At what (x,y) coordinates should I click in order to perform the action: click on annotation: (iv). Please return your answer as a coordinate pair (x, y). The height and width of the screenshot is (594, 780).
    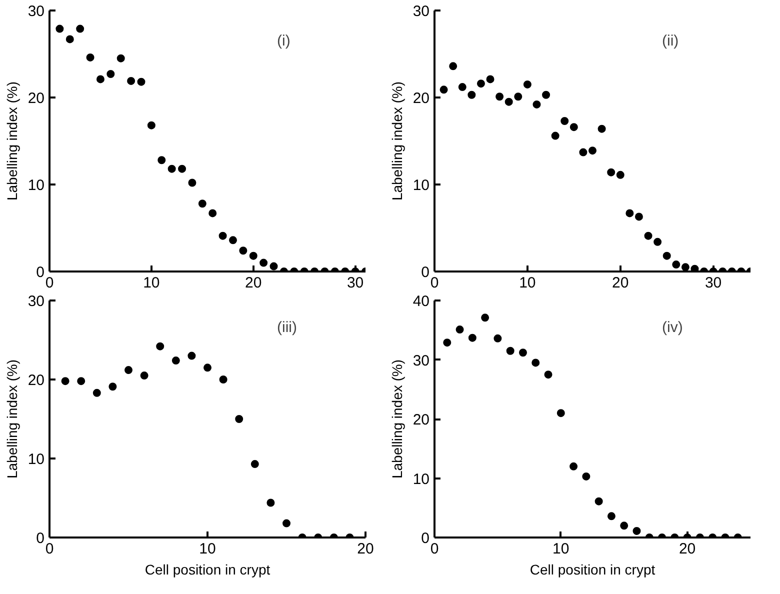
    Looking at the image, I should click on (672, 327).